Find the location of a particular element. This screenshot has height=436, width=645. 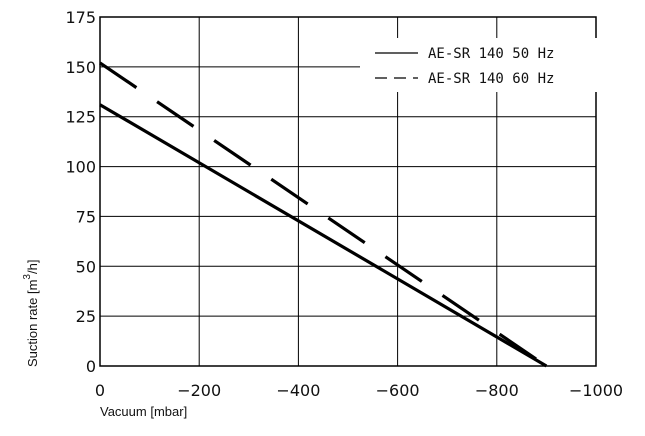

y-axis-label-main: Suction rate [m is located at coordinates (32, 323).